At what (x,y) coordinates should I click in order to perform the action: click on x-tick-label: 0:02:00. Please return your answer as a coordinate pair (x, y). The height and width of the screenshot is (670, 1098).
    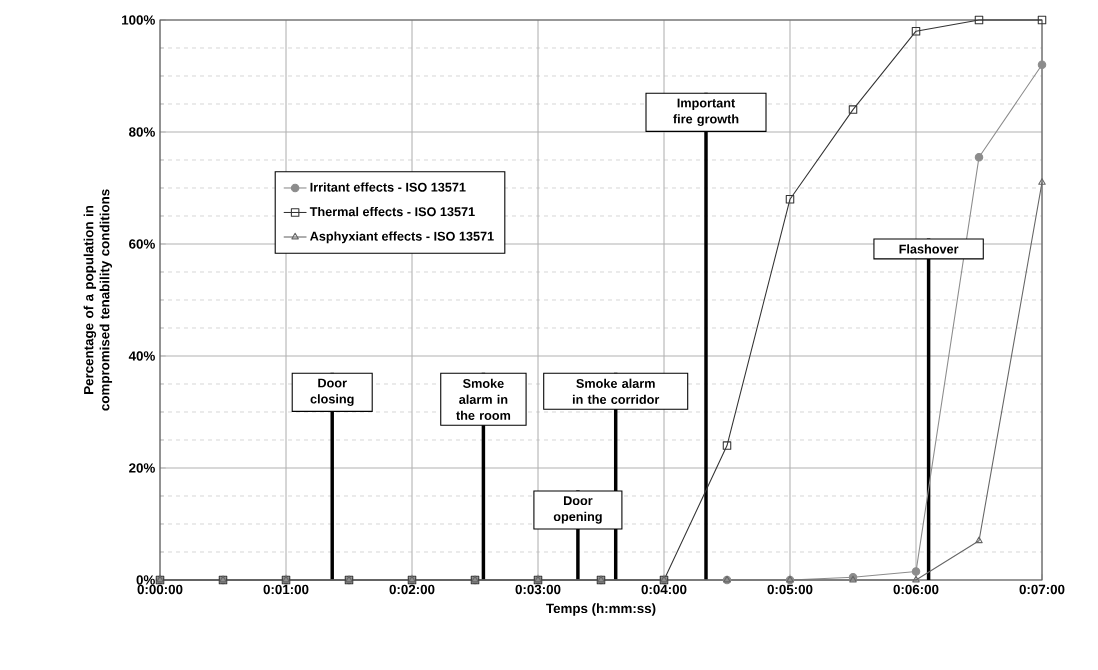
    Looking at the image, I should click on (412, 589).